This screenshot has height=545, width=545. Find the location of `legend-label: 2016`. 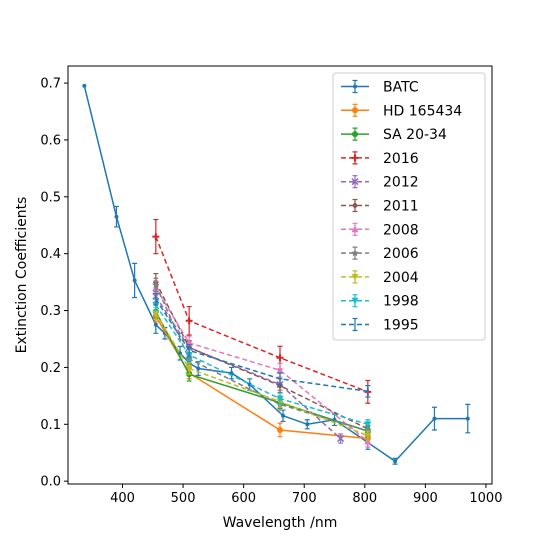

legend-label: 2016 is located at coordinates (401, 159).